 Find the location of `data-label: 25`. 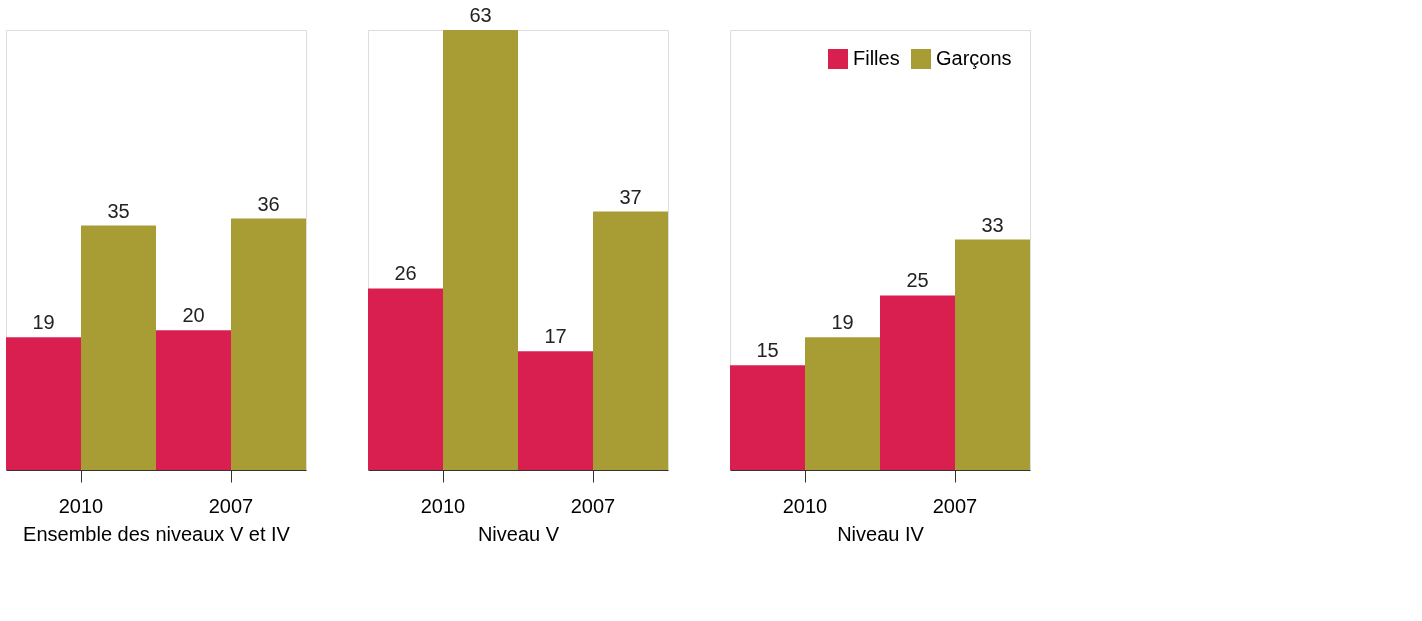

data-label: 25 is located at coordinates (917, 280).